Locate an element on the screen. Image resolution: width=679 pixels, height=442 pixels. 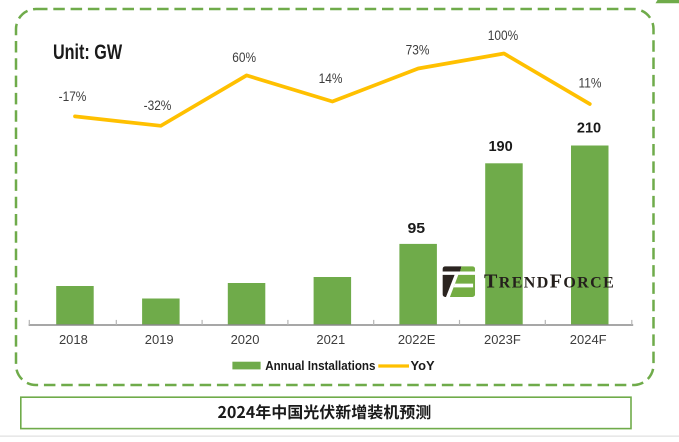
svg-text: -32% is located at coordinates (158, 105).